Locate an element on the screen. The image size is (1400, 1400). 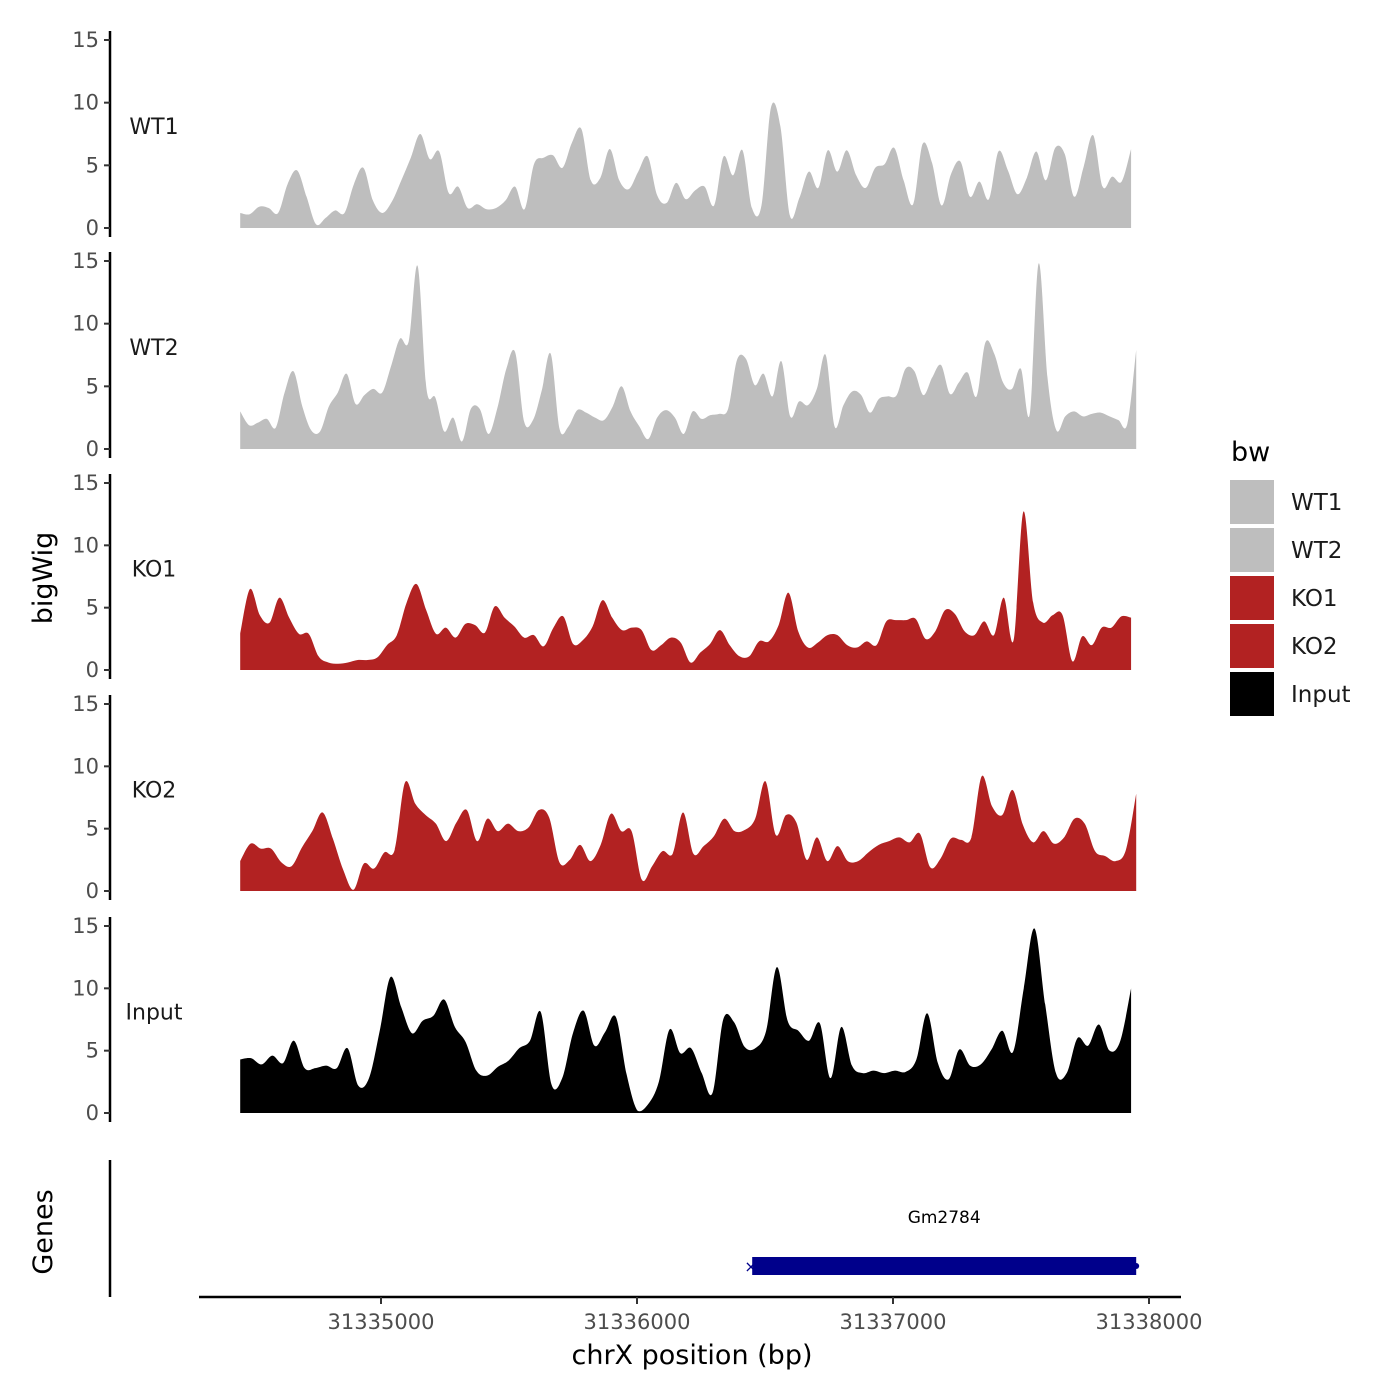
gene-body is located at coordinates (944, 1266).